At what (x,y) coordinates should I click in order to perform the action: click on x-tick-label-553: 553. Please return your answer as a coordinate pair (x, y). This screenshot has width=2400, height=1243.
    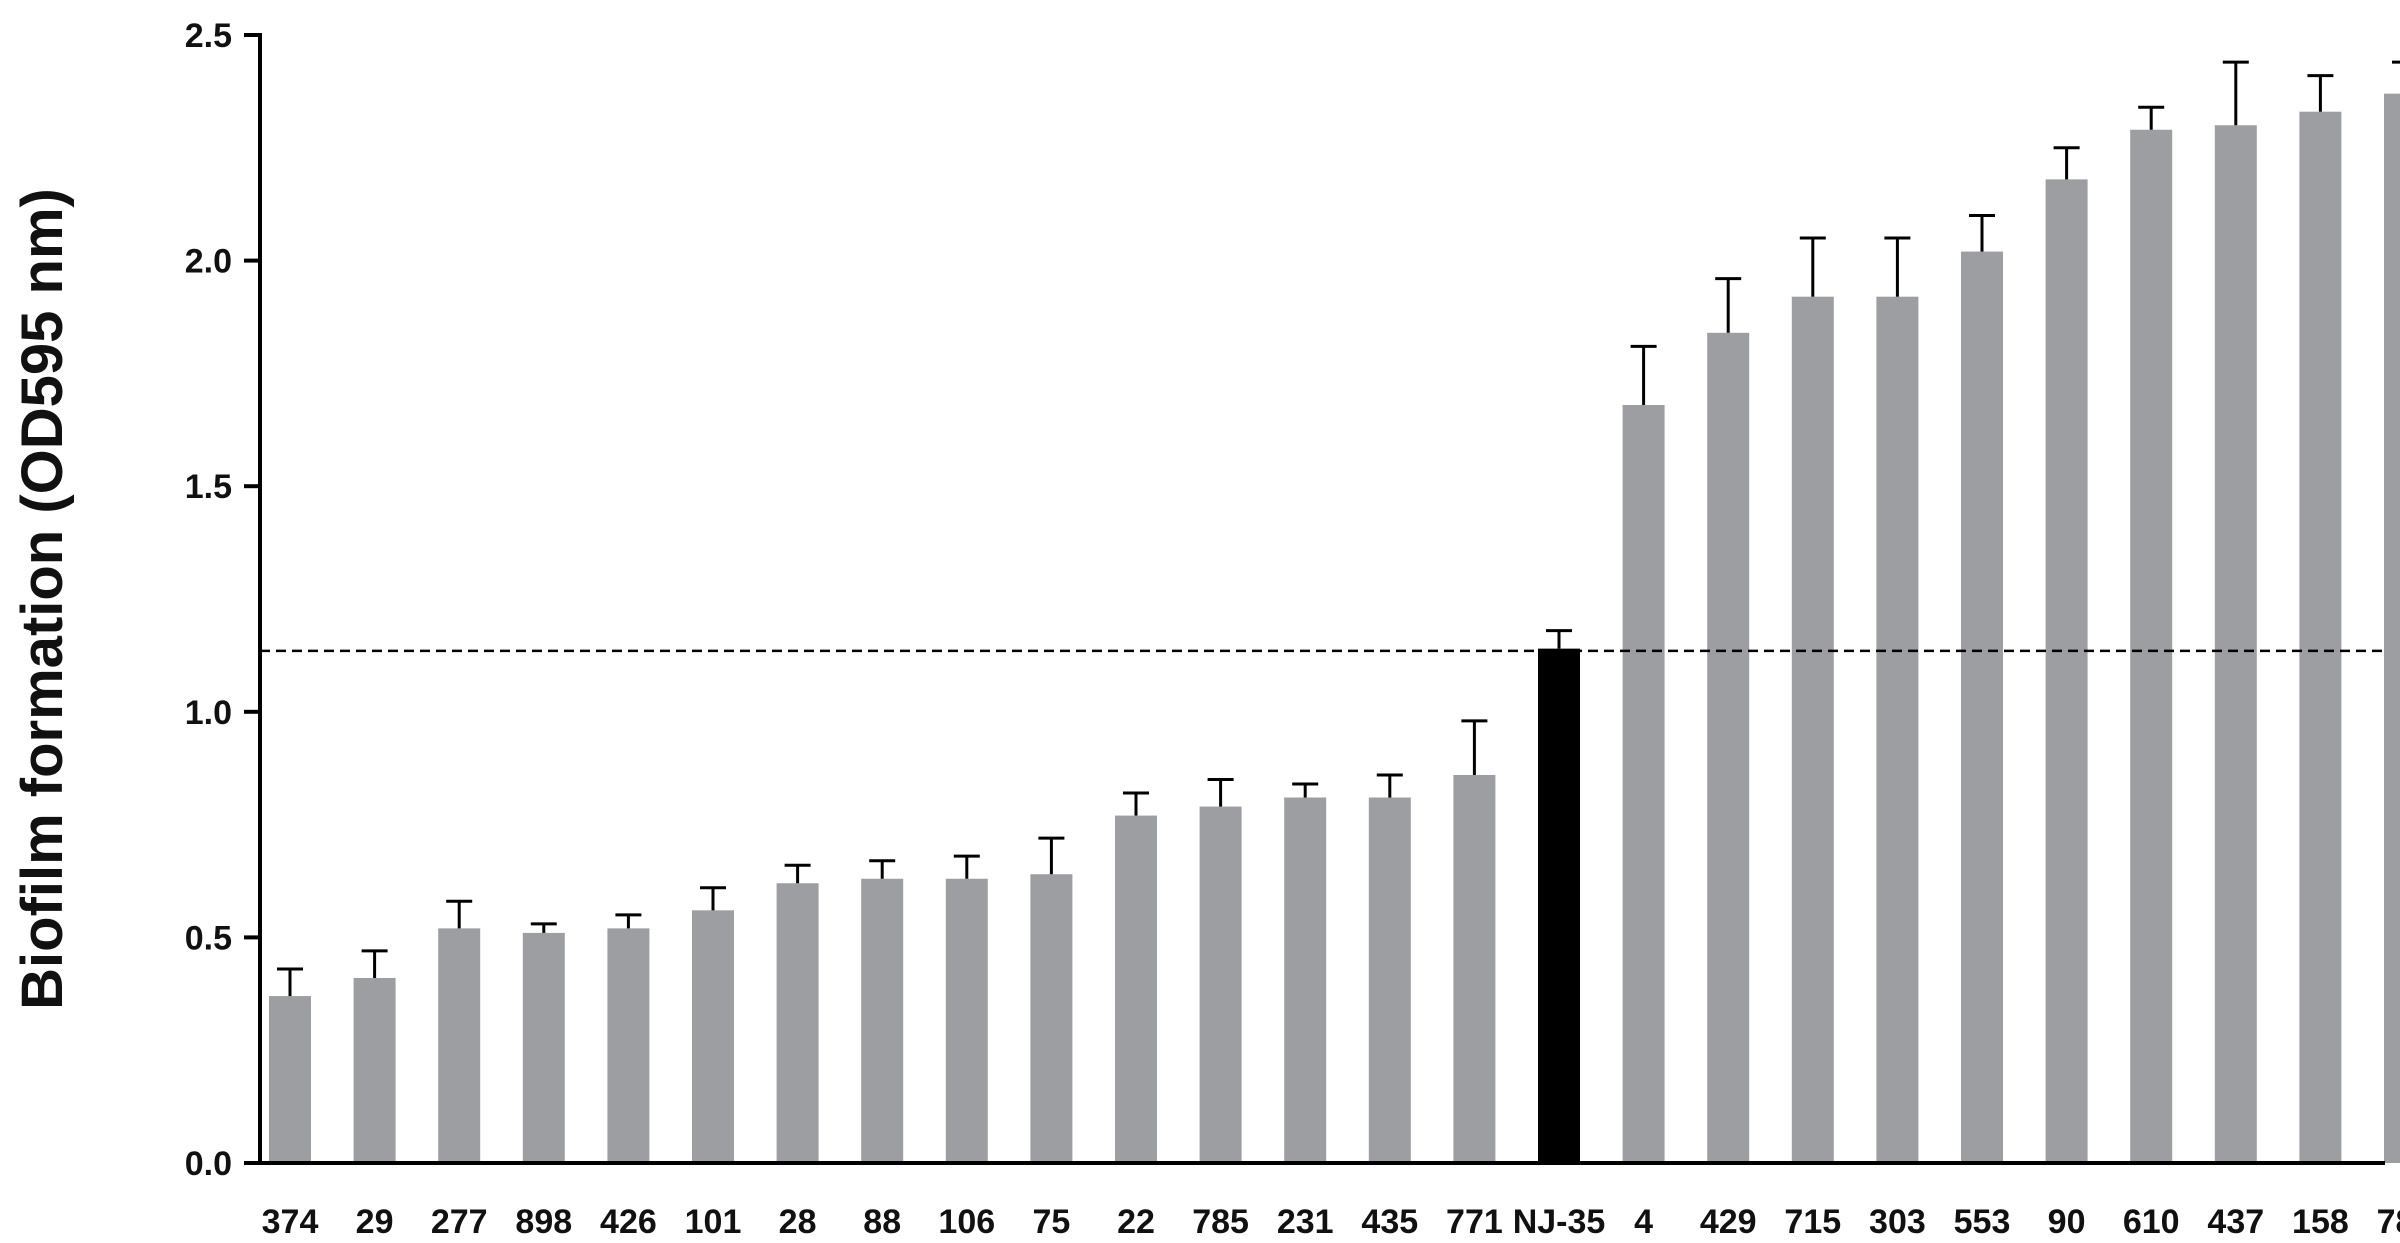
    Looking at the image, I should click on (1982, 1222).